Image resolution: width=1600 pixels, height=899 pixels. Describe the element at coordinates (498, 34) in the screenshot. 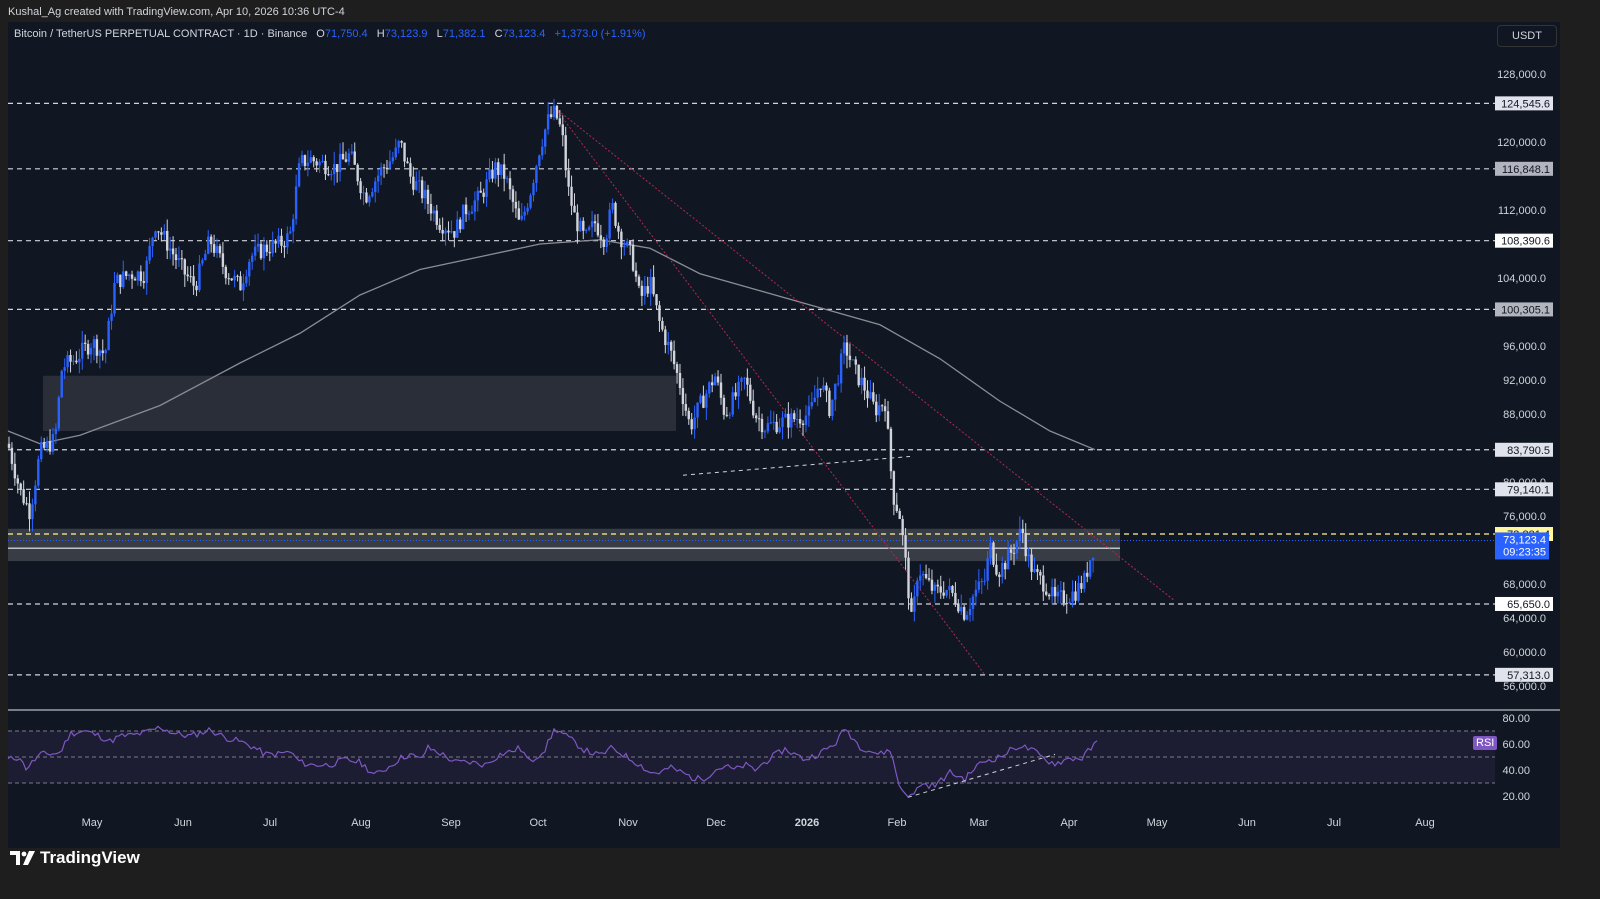

I see `close-label: C` at that location.